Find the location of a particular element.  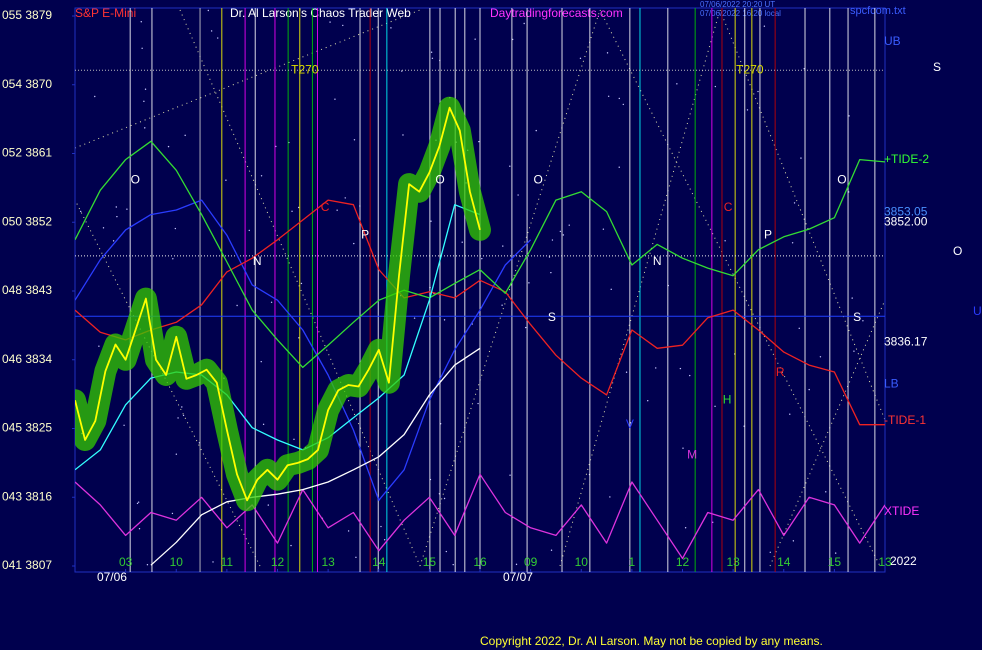

far-right-label: U is located at coordinates (977, 311).